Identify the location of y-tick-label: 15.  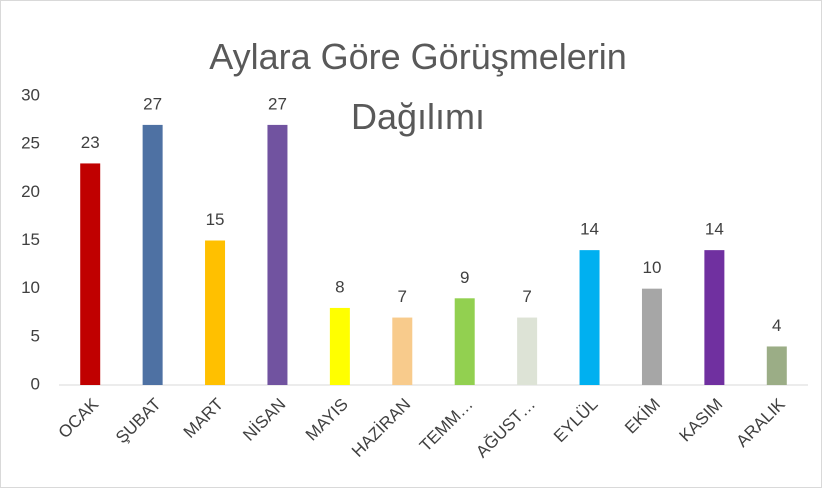
(30, 239).